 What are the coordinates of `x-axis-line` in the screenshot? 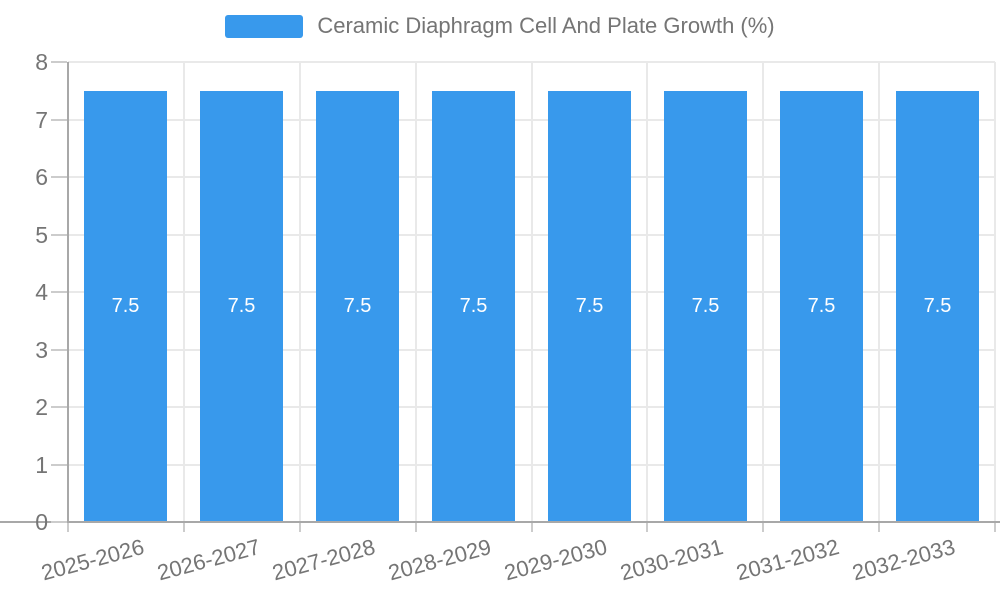 It's located at (500, 522).